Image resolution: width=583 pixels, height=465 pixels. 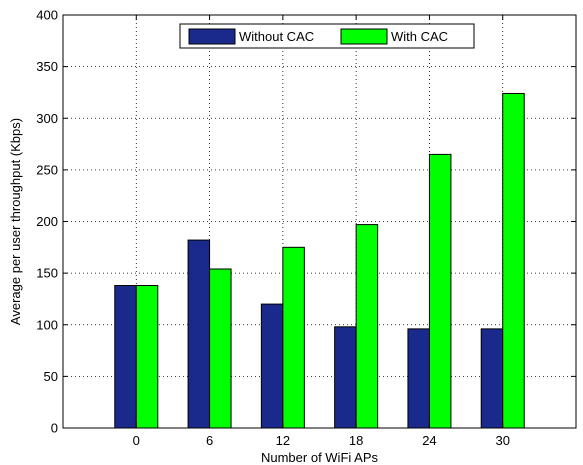 I want to click on legend-label-with-cac: With CAC, so click(x=419, y=36).